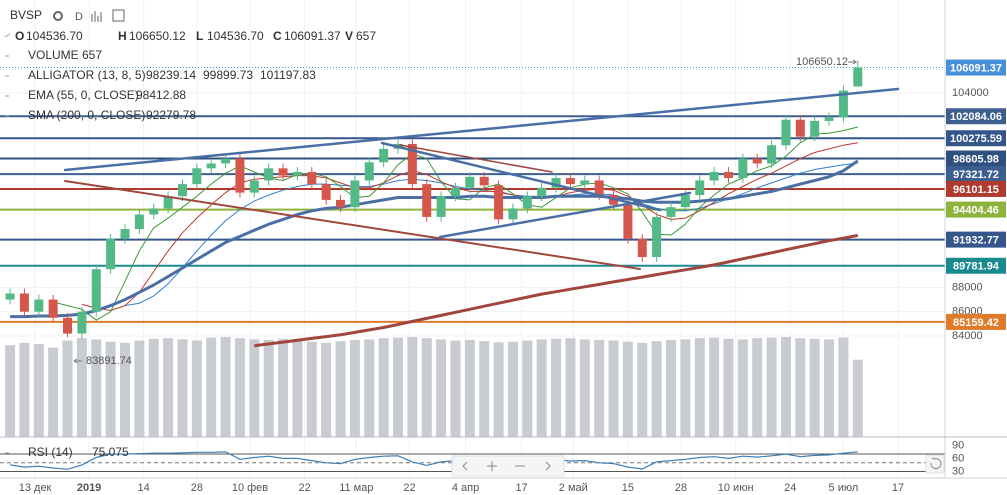 The width and height of the screenshot is (1007, 495). Describe the element at coordinates (936, 463) in the screenshot. I see `reset-icon` at that location.